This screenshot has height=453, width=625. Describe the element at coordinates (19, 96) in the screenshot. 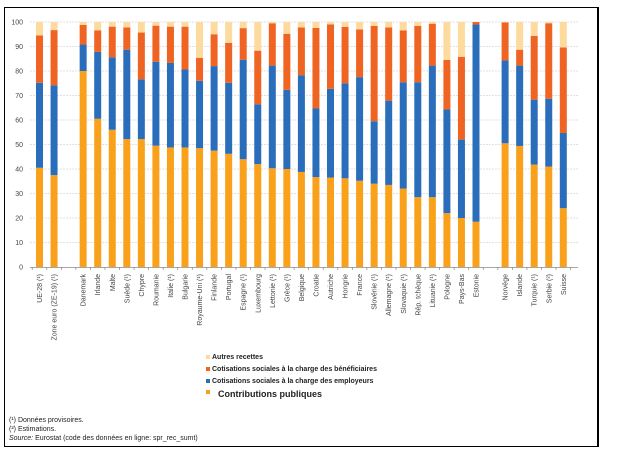

I see `y-tick-label: 70` at that location.